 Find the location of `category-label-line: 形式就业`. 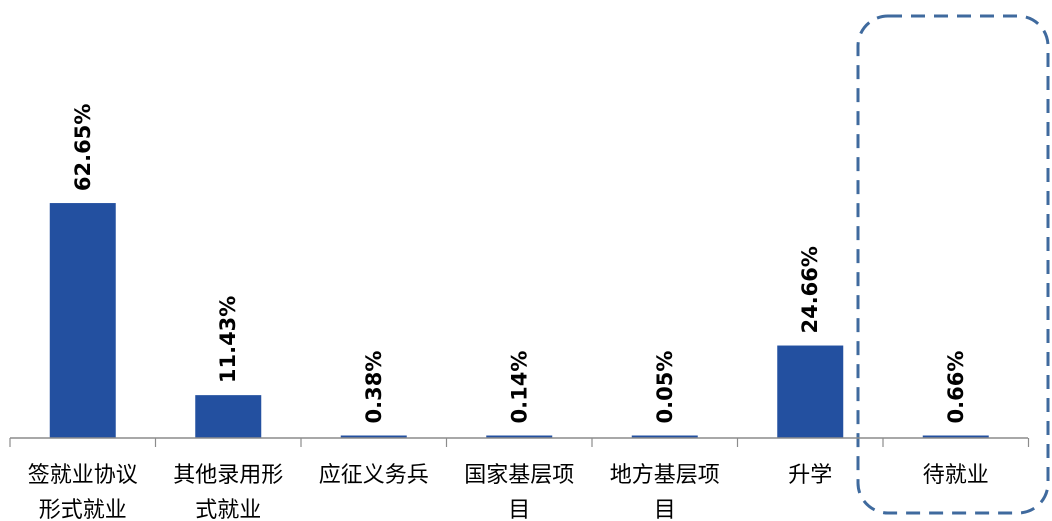

category-label-line: 形式就业 is located at coordinates (83, 509).